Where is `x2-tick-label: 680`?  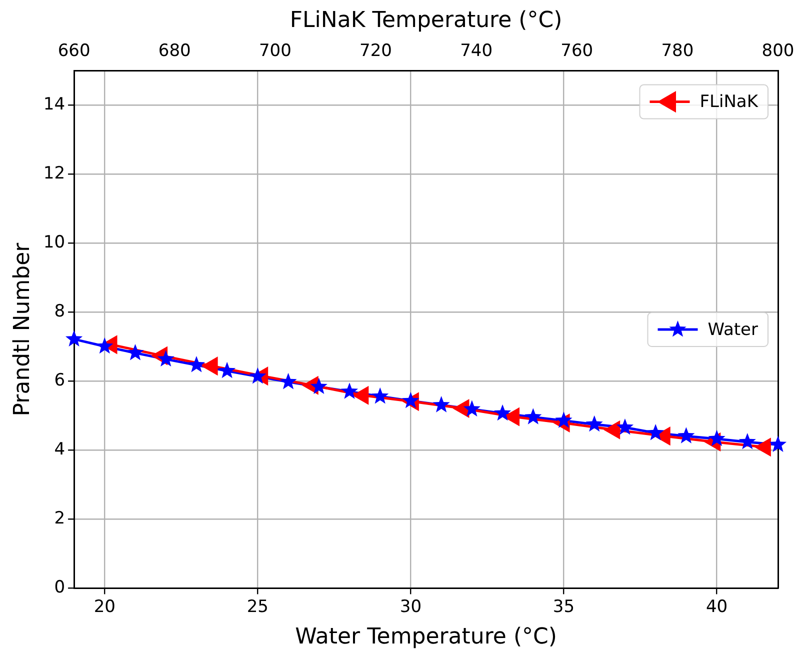 x2-tick-label: 680 is located at coordinates (174, 51).